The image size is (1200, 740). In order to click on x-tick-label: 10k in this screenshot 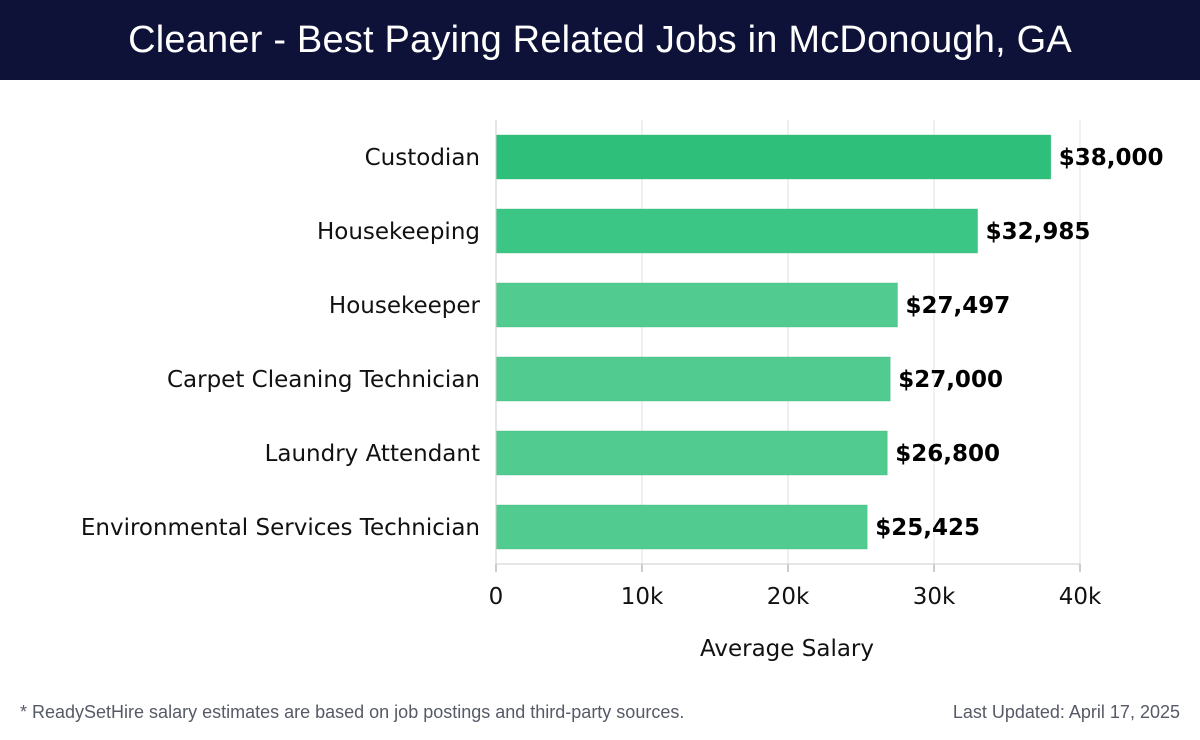, I will do `click(642, 597)`.